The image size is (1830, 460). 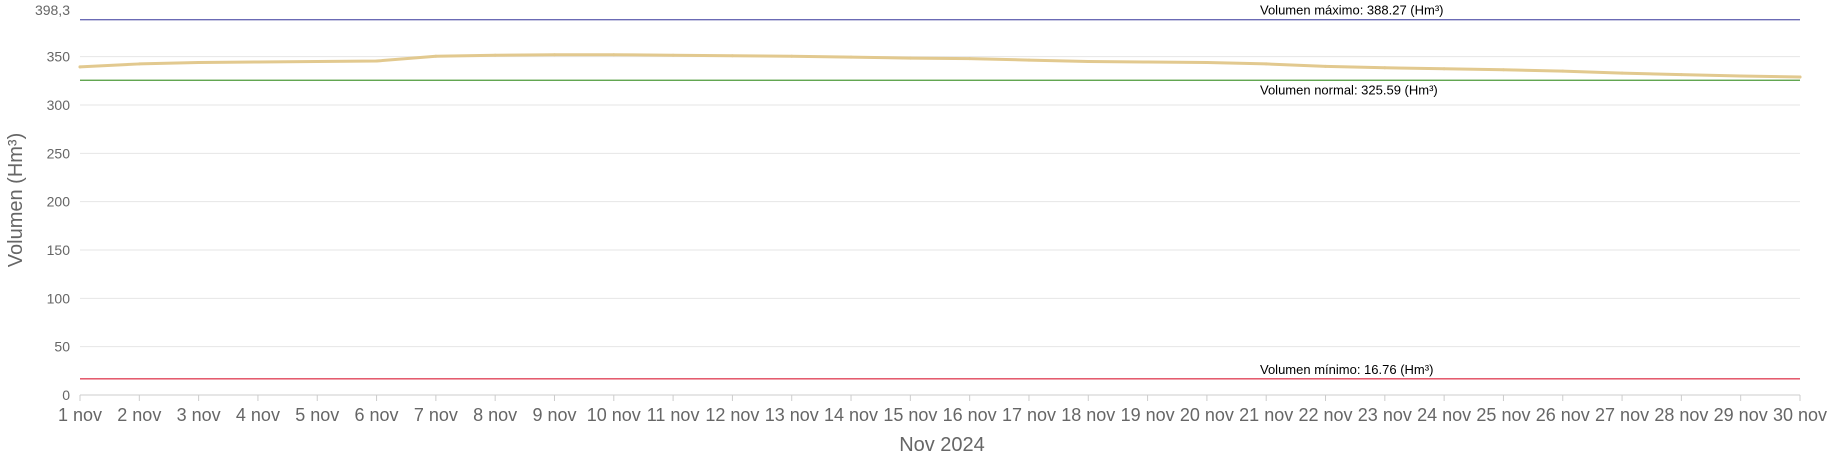 What do you see at coordinates (1325, 415) in the screenshot?
I see `x-tick-label: 22 nov` at bounding box center [1325, 415].